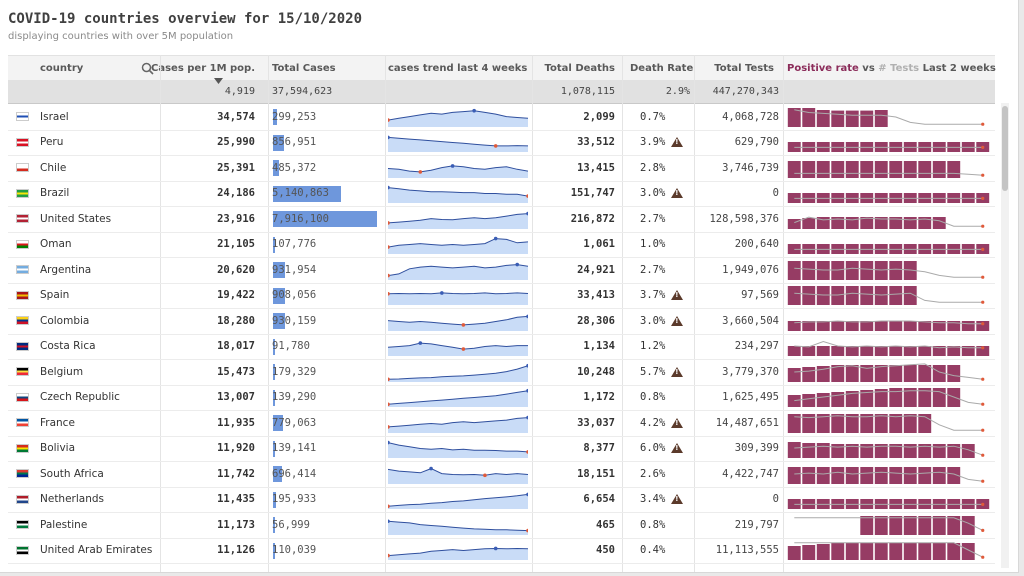 The width and height of the screenshot is (1024, 576). What do you see at coordinates (599, 397) in the screenshot?
I see `total-deaths-value: 1,172` at bounding box center [599, 397].